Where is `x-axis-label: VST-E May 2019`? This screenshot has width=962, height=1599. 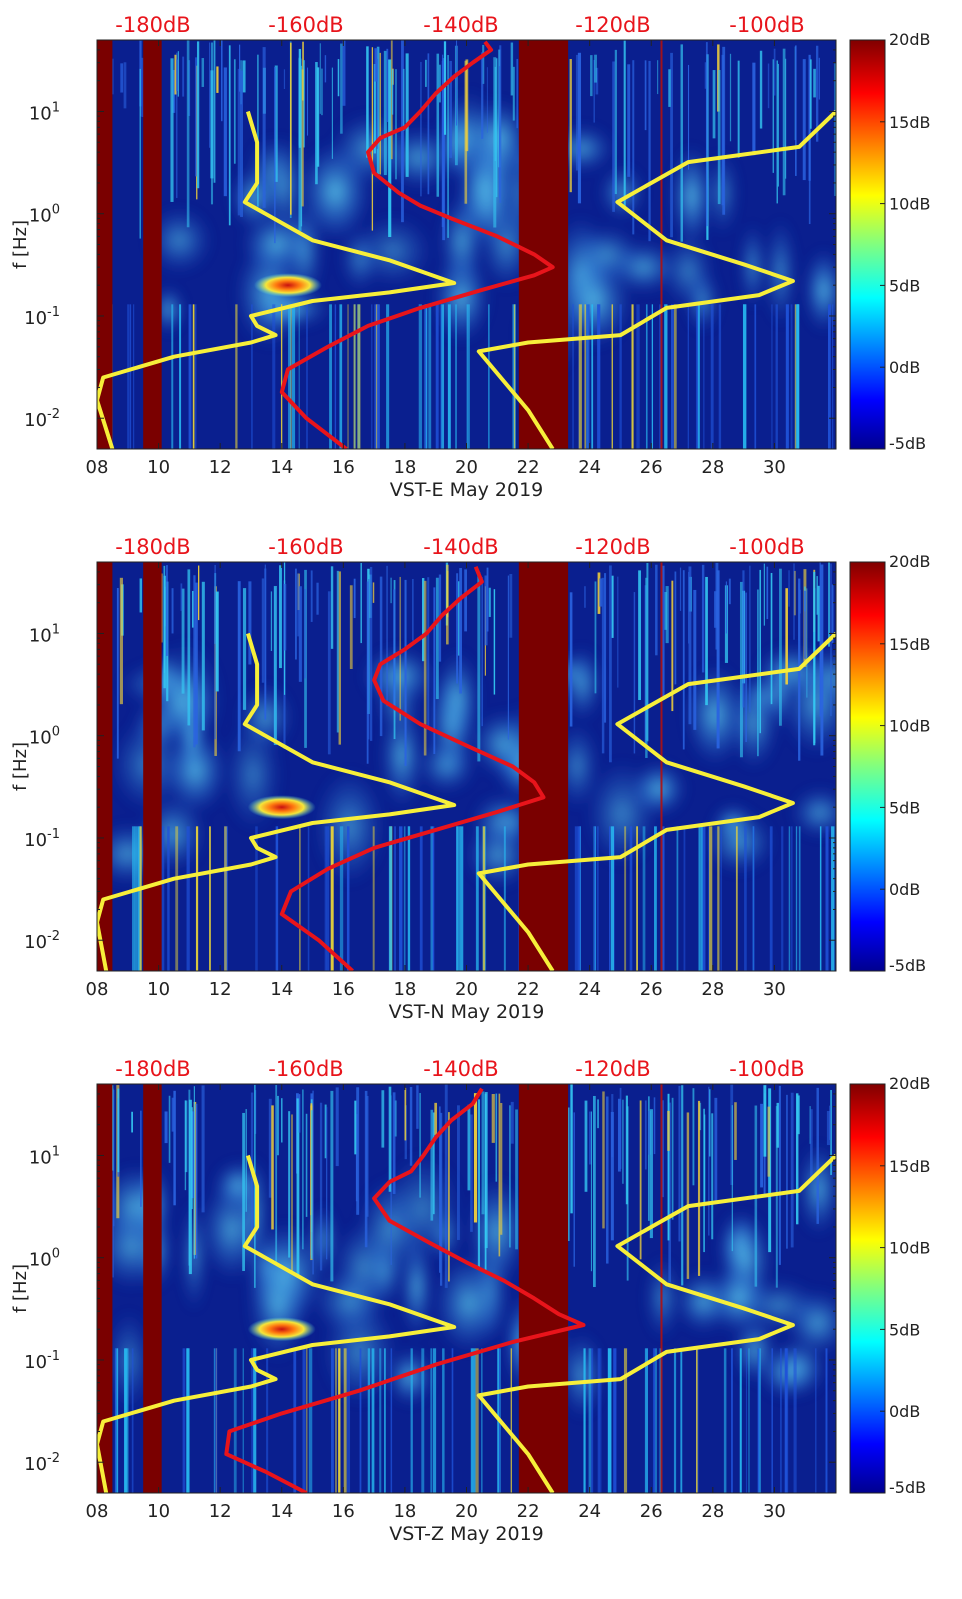 x-axis-label: VST-E May 2019 is located at coordinates (467, 490).